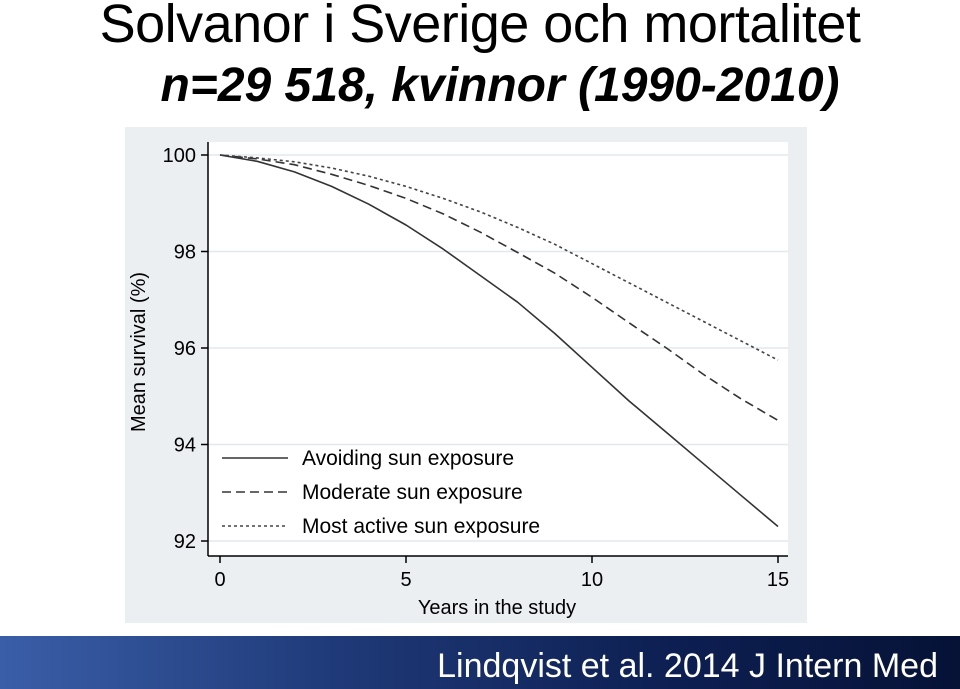 Image resolution: width=960 pixels, height=689 pixels. What do you see at coordinates (421, 526) in the screenshot?
I see `legend-label-2: Most active sun exposure` at bounding box center [421, 526].